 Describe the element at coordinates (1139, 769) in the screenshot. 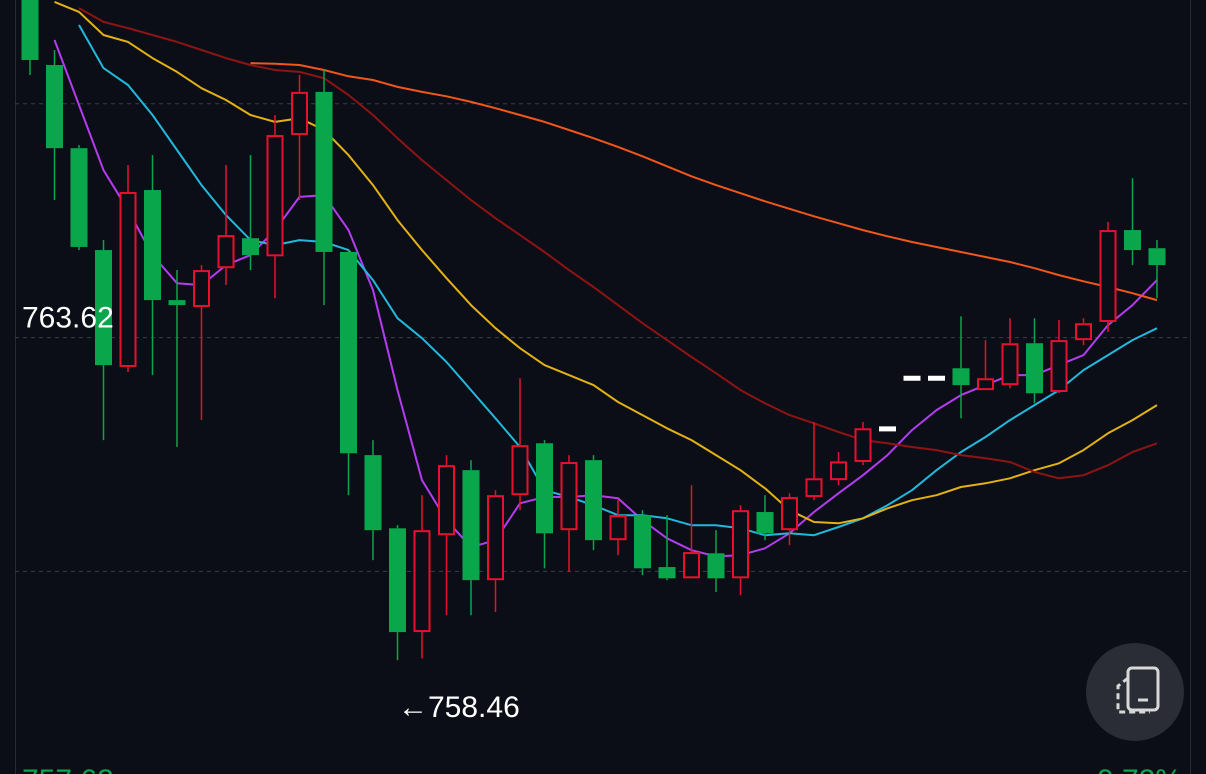

I see `change-label: 0.72%` at that location.